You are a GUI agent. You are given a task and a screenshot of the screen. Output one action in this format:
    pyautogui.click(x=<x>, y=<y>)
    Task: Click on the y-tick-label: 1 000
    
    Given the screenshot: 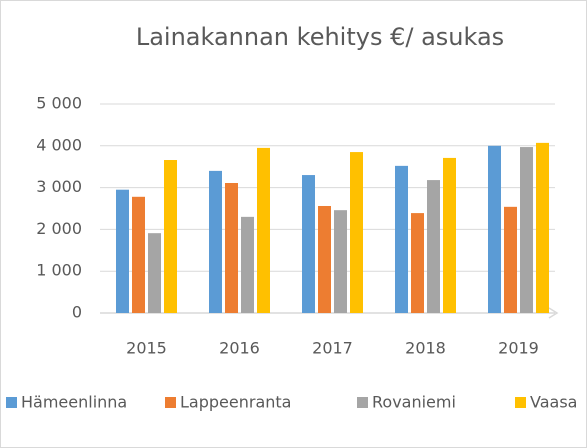 What is the action you would take?
    pyautogui.click(x=59, y=270)
    